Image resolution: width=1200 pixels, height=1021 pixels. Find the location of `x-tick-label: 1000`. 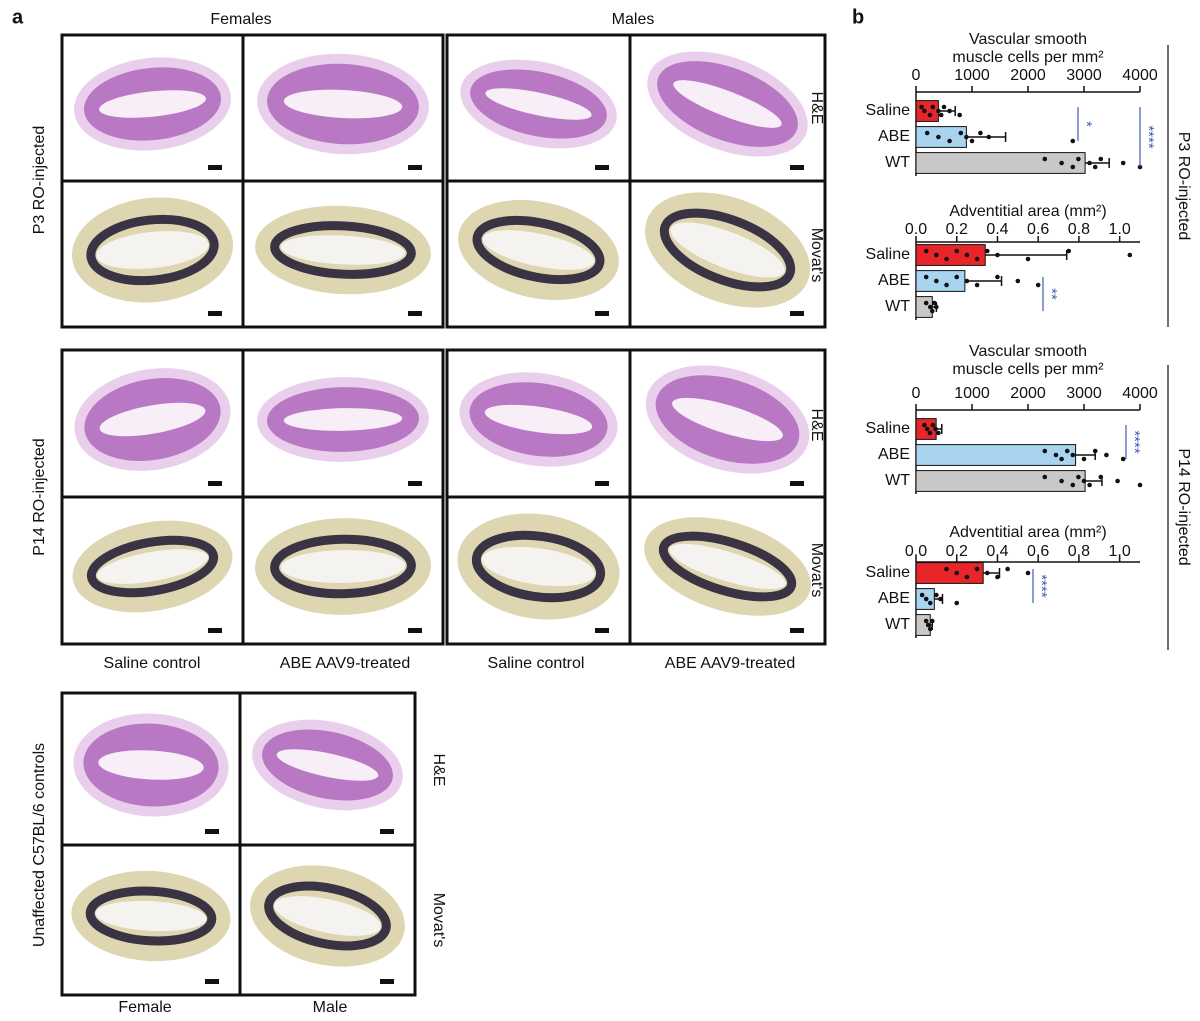

x-tick-label: 1000 is located at coordinates (972, 75).